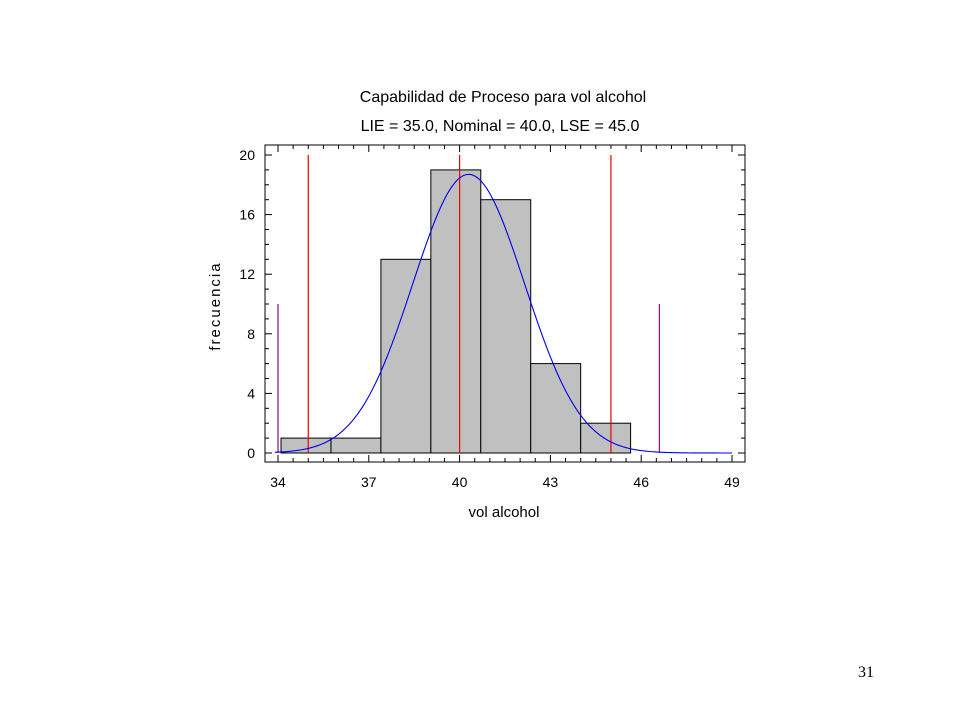 The width and height of the screenshot is (960, 720). What do you see at coordinates (641, 482) in the screenshot?
I see `x-tick-label: 46` at bounding box center [641, 482].